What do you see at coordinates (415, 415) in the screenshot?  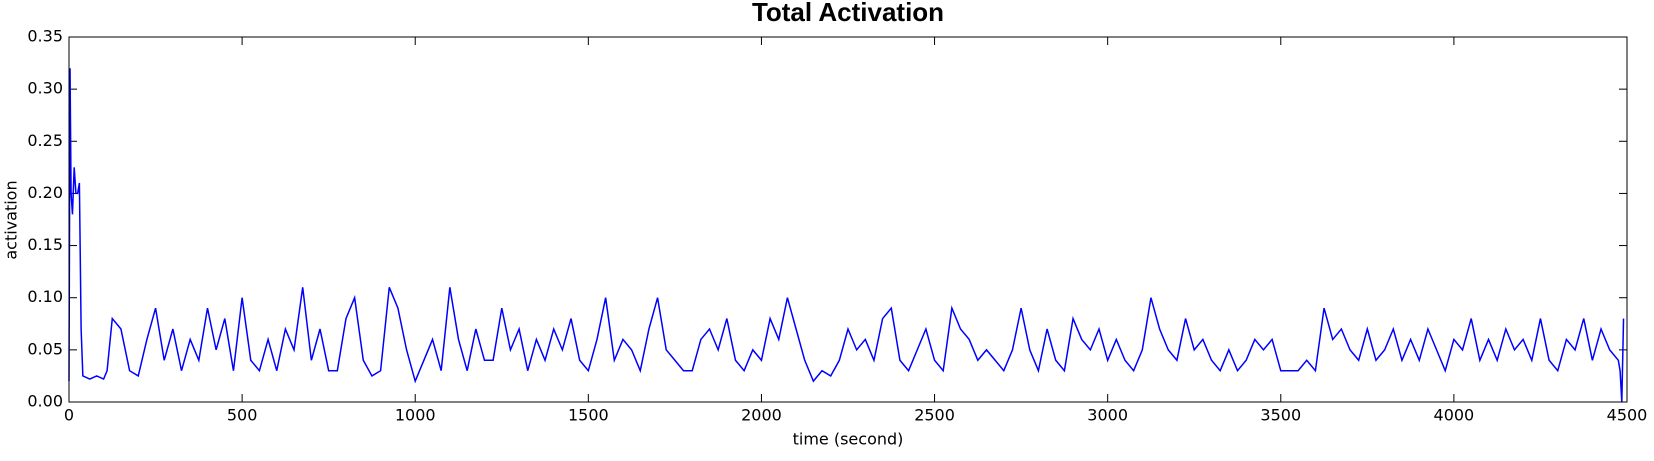 I see `x-tick-label: 1000` at bounding box center [415, 415].